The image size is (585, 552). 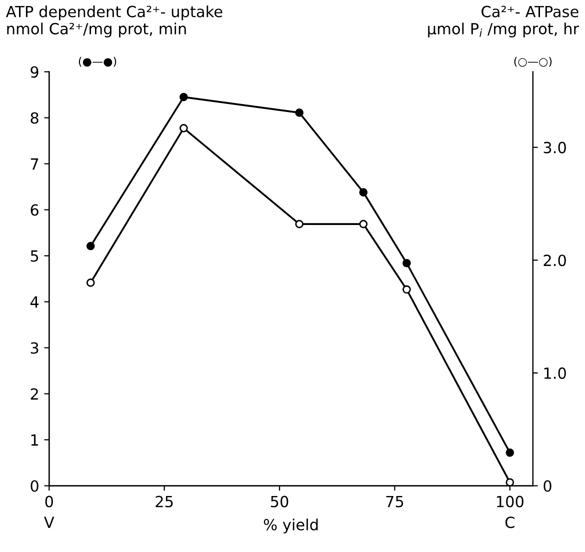 What do you see at coordinates (34, 118) in the screenshot?
I see `y-tick-label: 8` at bounding box center [34, 118].